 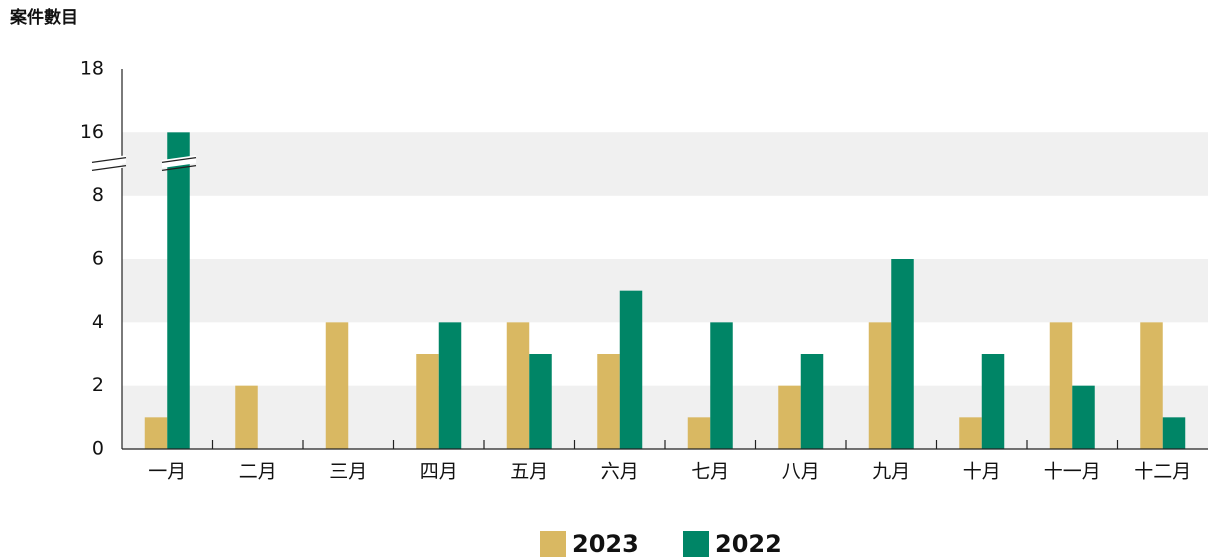 What do you see at coordinates (605, 544) in the screenshot?
I see `legend-label: 2023` at bounding box center [605, 544].